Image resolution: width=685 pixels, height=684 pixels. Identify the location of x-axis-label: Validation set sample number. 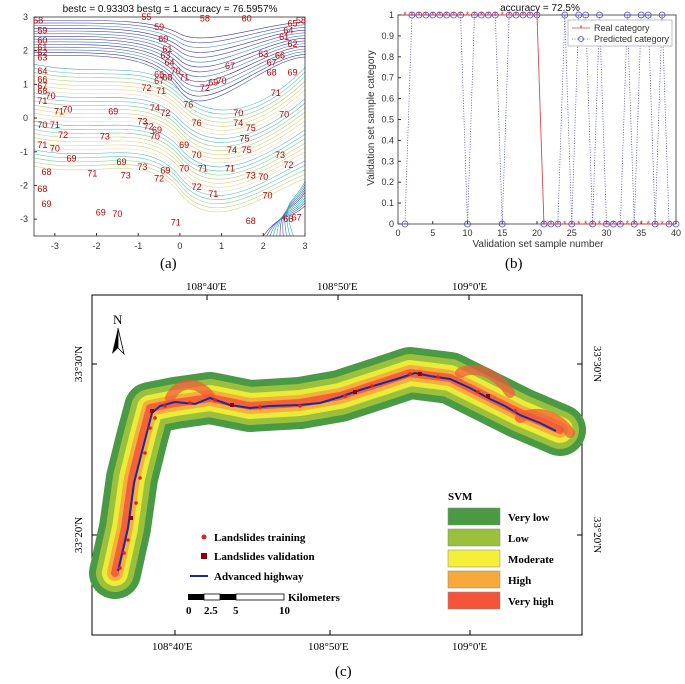
(539, 244).